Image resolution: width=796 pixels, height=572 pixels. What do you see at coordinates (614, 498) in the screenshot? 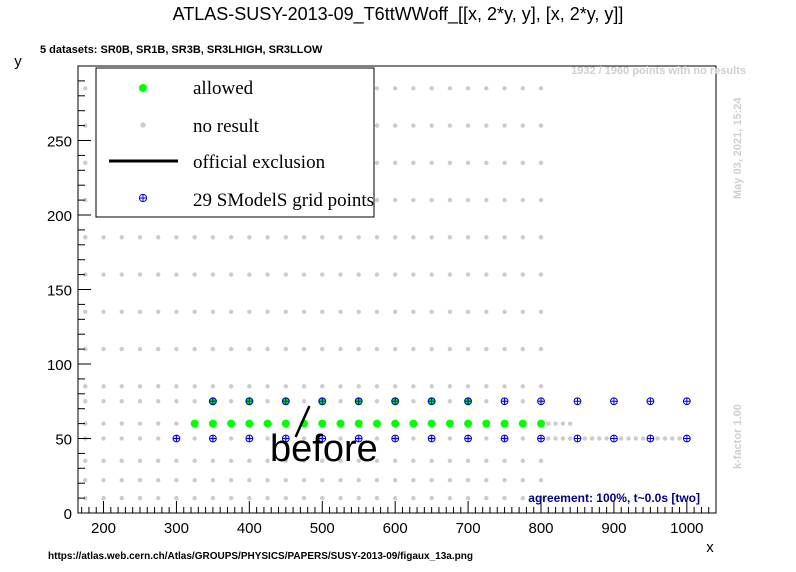
I see `agreement-note: agreement: 100%, t~0.0s [two]` at bounding box center [614, 498].